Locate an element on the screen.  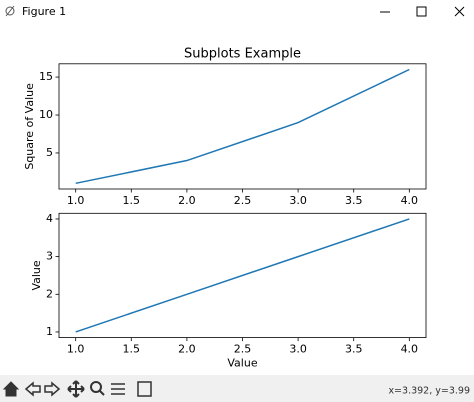
app-icon is located at coordinates (10, 11).